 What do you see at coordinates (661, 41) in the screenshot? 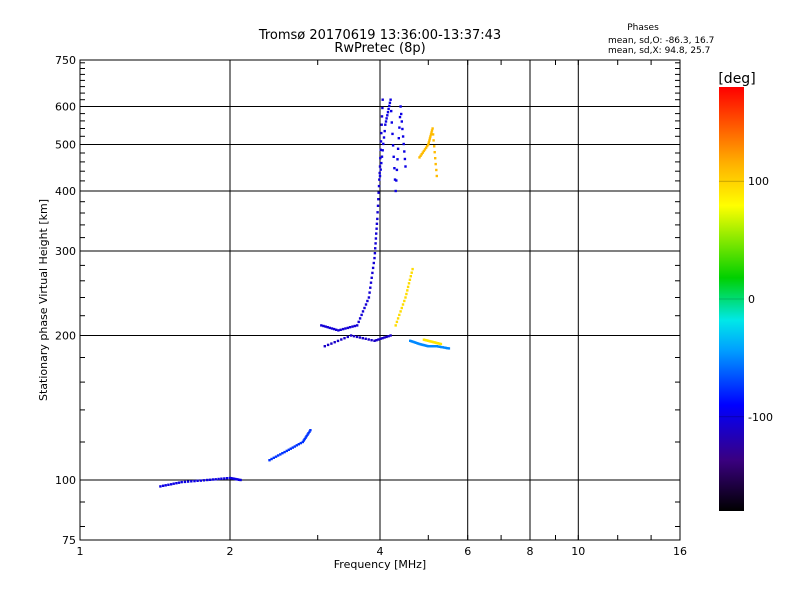
I see `phases-o-stats: mean, sd,O: -86.3, 16.7` at bounding box center [661, 41].